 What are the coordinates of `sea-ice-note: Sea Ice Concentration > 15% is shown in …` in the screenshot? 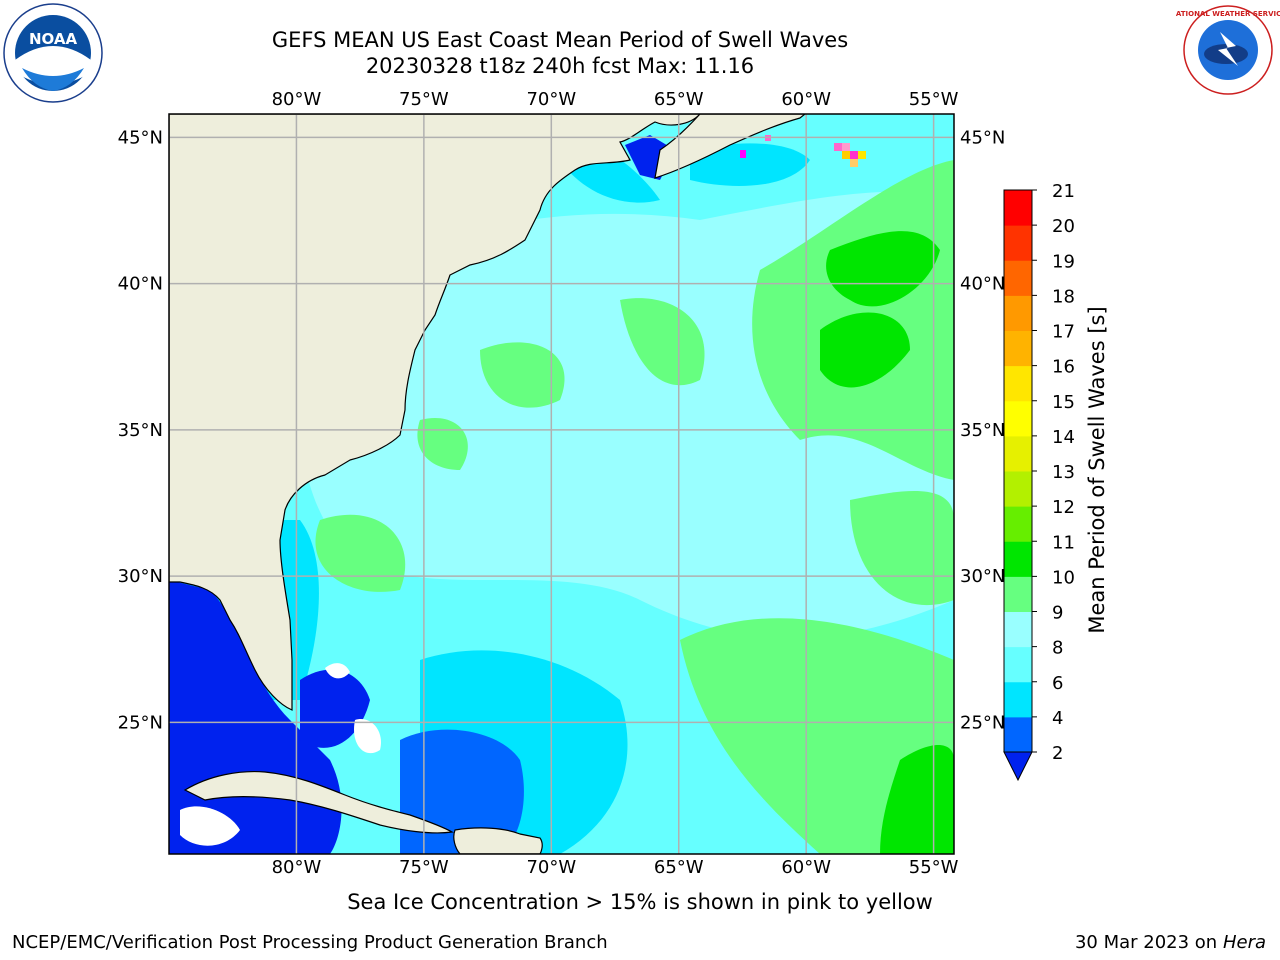 It's located at (640, 902).